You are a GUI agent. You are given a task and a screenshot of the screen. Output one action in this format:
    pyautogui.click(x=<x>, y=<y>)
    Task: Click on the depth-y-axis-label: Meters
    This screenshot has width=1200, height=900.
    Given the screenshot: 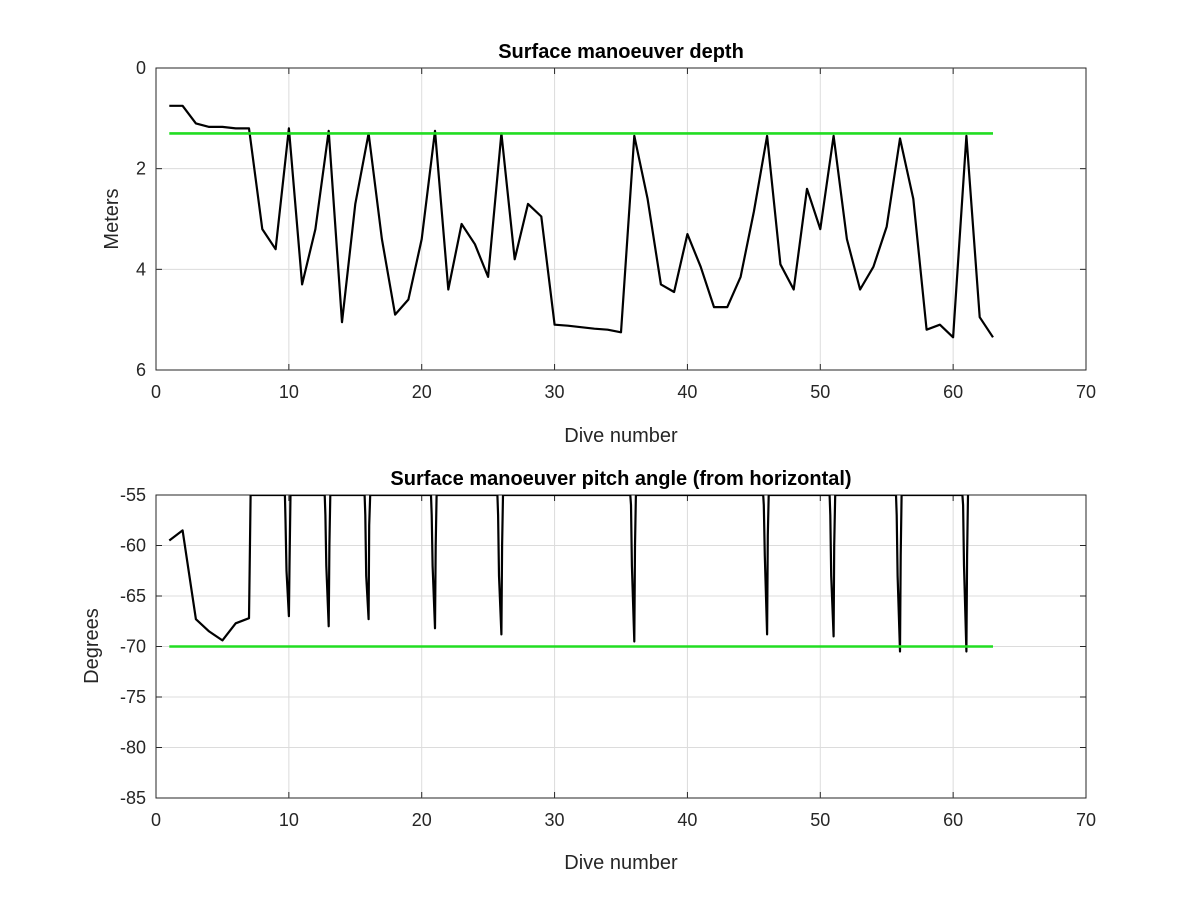 What is the action you would take?
    pyautogui.click(x=112, y=218)
    